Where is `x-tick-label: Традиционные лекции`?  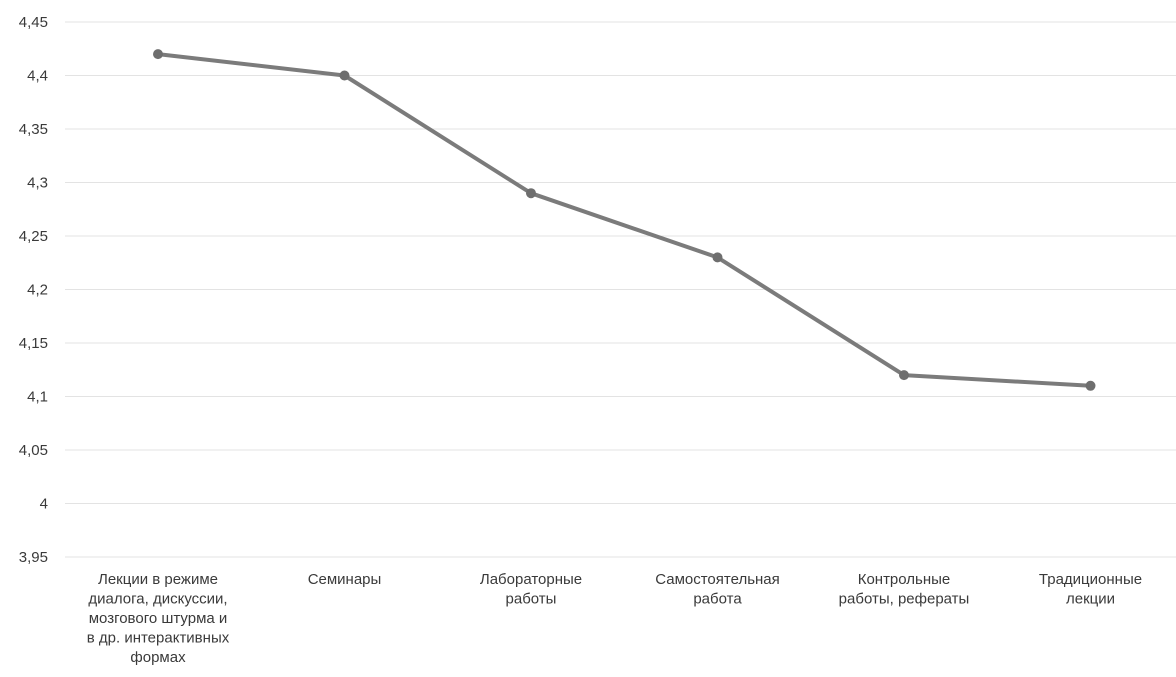
x-tick-label: Традиционные лекции is located at coordinates (1090, 589).